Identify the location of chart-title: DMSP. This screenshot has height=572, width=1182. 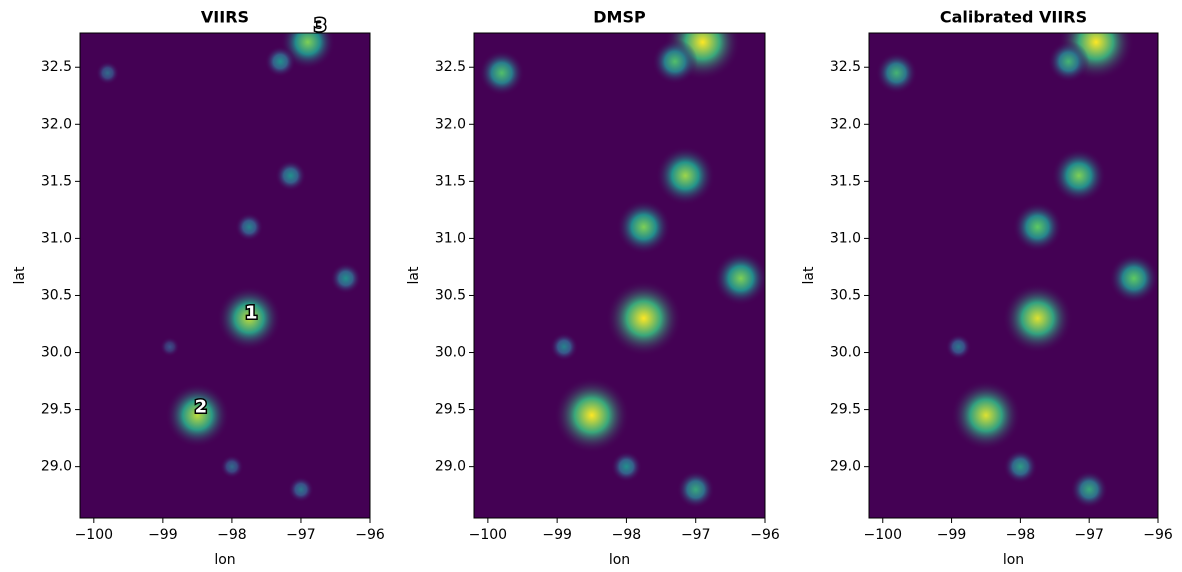
(619, 17).